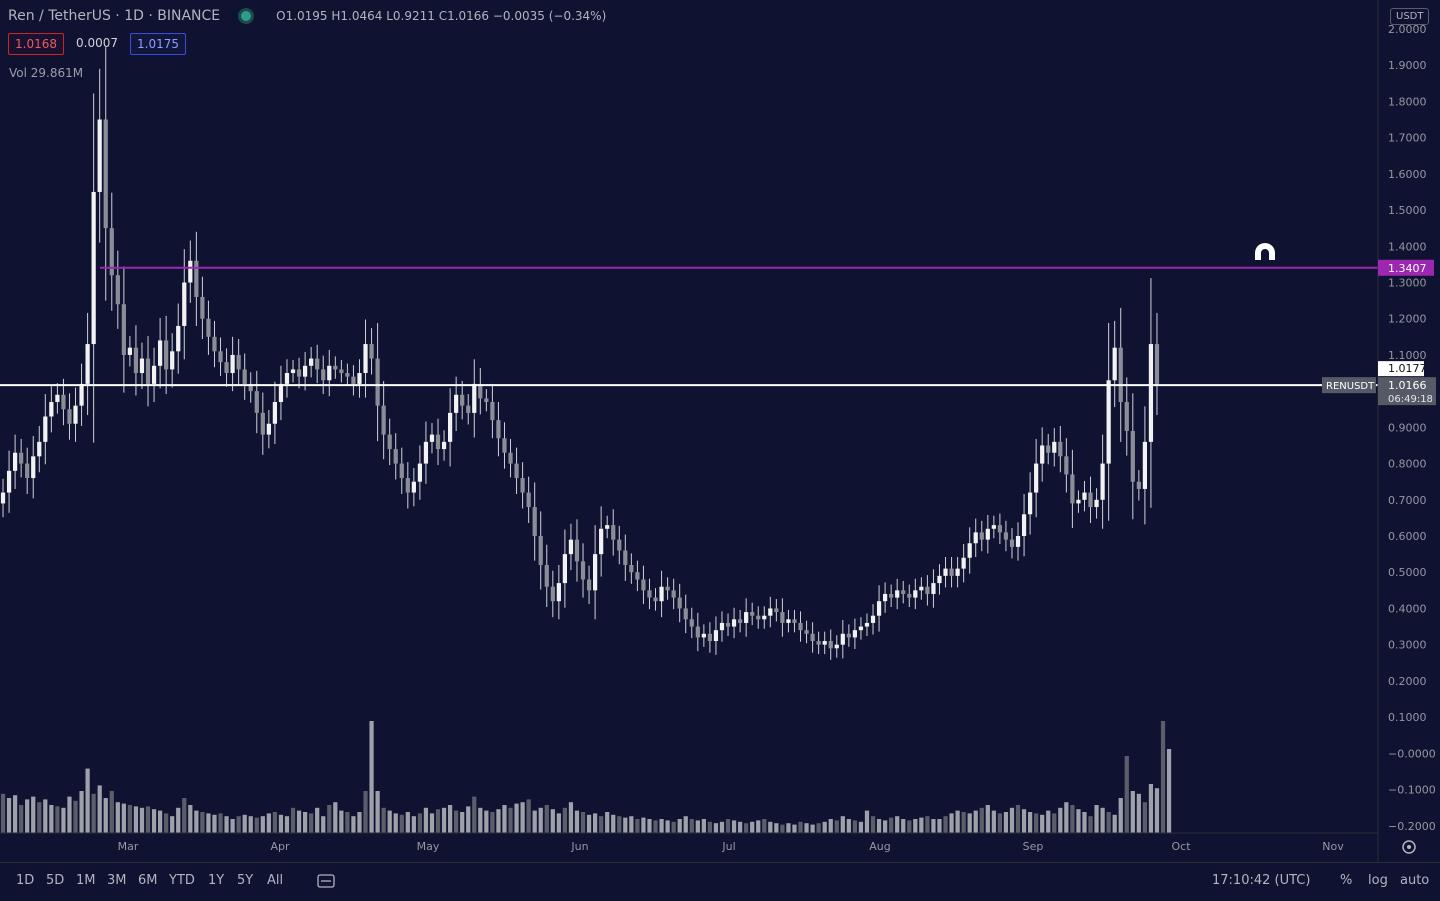 This screenshot has height=901, width=1440. I want to click on auto-scale-toggle: auto, so click(1415, 880).